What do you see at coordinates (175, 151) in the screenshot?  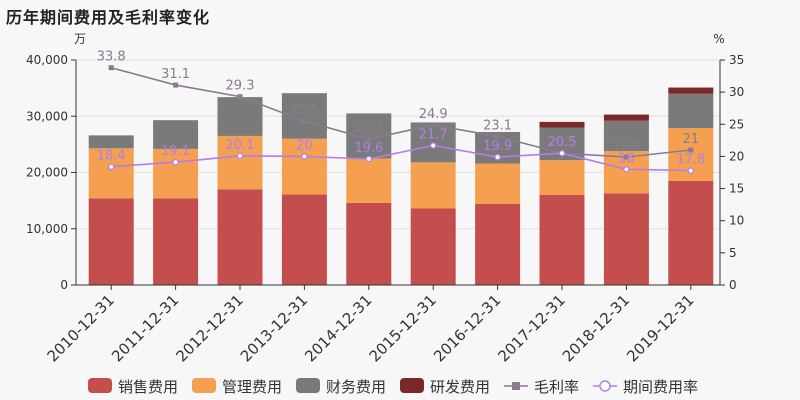 I see `data-label: 19.1` at bounding box center [175, 151].